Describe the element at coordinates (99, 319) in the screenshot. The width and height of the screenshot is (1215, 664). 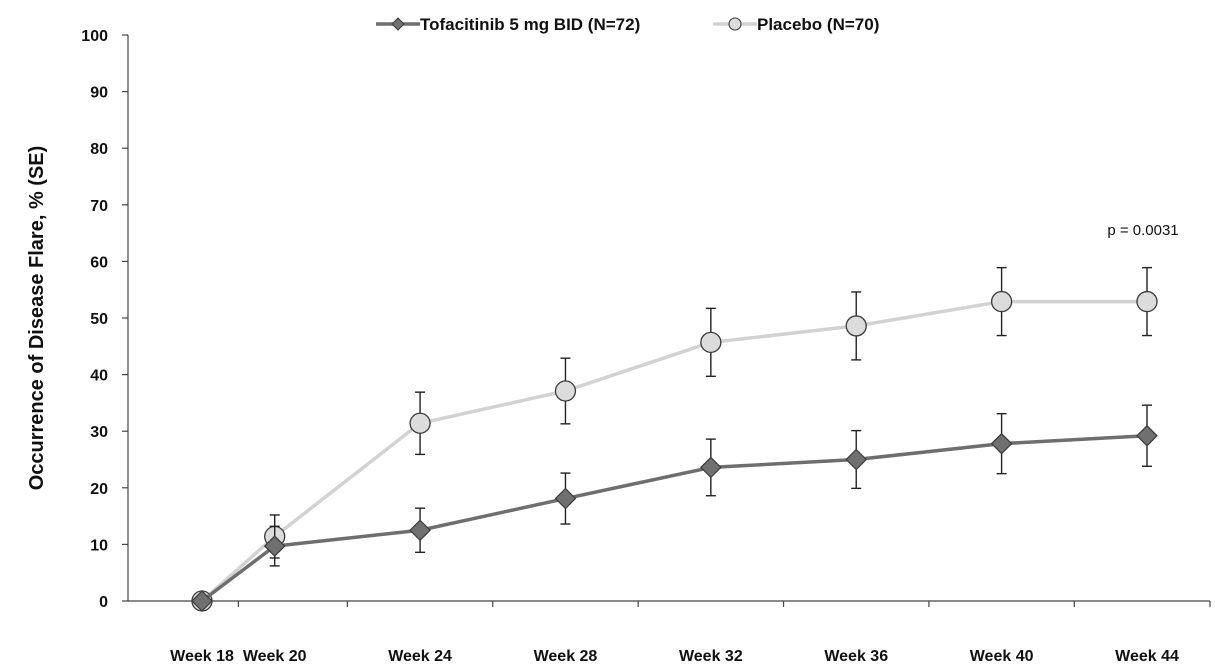
I see `y-tick-label: 50` at that location.